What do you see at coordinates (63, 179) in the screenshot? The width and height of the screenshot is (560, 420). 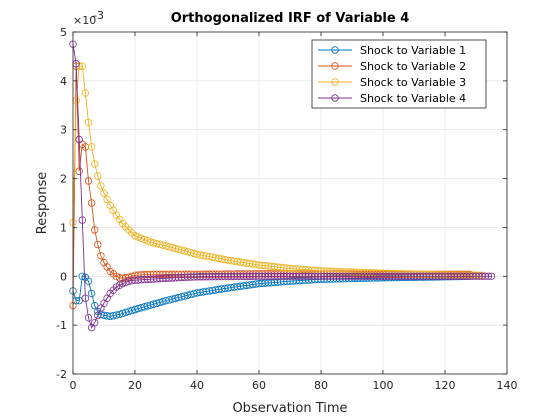 I see `y-tick-label-4: 2` at bounding box center [63, 179].